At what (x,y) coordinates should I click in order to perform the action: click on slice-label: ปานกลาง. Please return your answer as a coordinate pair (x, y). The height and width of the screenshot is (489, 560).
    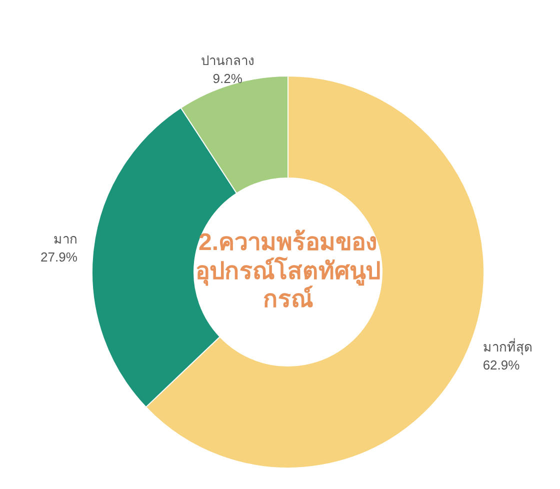
    Looking at the image, I should click on (227, 60).